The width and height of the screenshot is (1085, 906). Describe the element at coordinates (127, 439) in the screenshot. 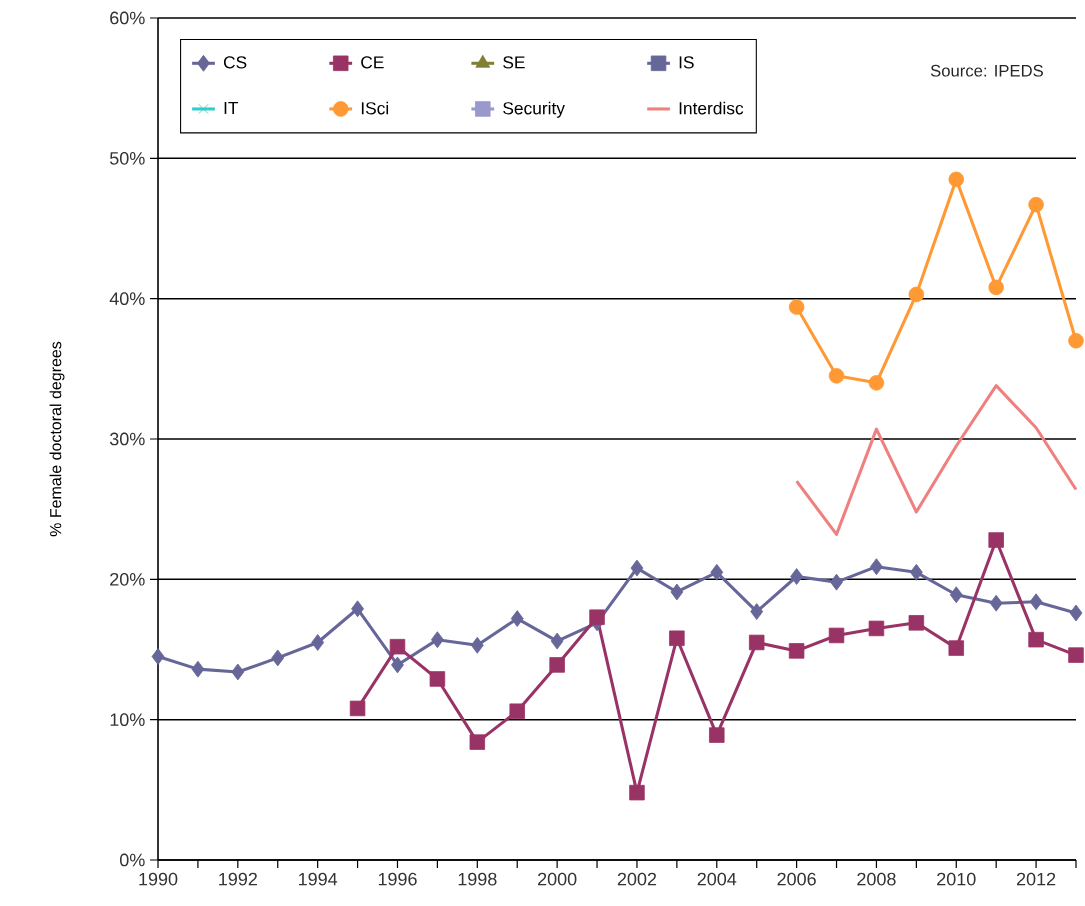

I see `y-tick-label: 30%` at that location.